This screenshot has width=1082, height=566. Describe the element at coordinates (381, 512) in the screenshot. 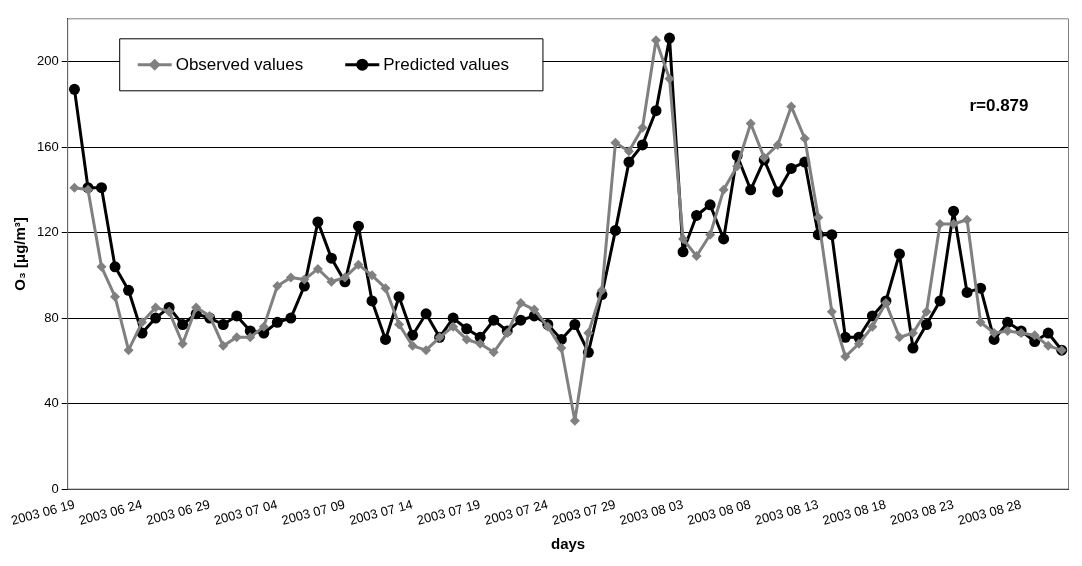

I see `x-tick-label: 2003 07 14` at that location.